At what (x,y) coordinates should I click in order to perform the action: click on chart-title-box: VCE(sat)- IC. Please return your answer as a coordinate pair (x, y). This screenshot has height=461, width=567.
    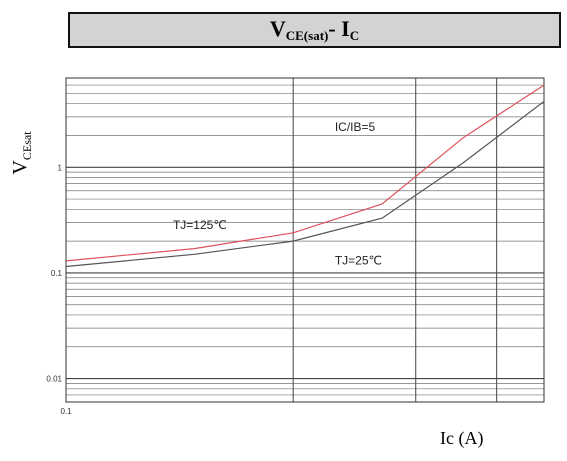
    Looking at the image, I should click on (314, 30).